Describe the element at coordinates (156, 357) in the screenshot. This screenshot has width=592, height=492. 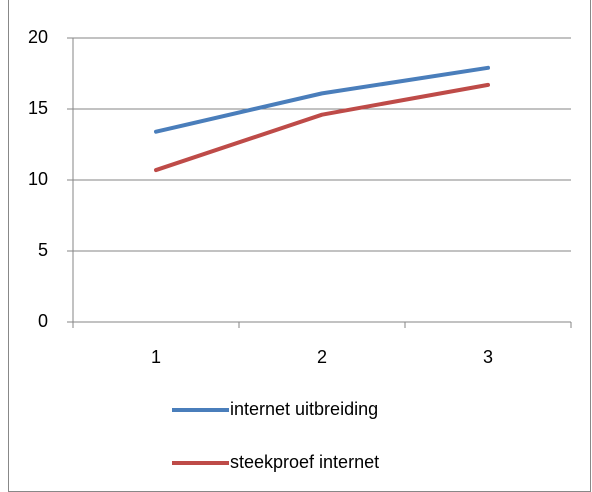
I see `x-tick-label: 1` at that location.